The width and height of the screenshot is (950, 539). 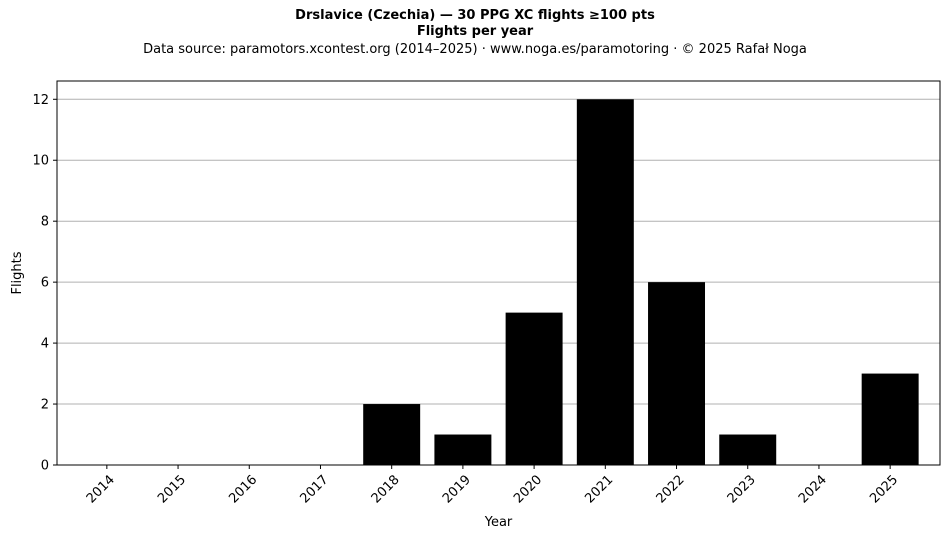 I want to click on x-tick-label: 2021, so click(x=599, y=489).